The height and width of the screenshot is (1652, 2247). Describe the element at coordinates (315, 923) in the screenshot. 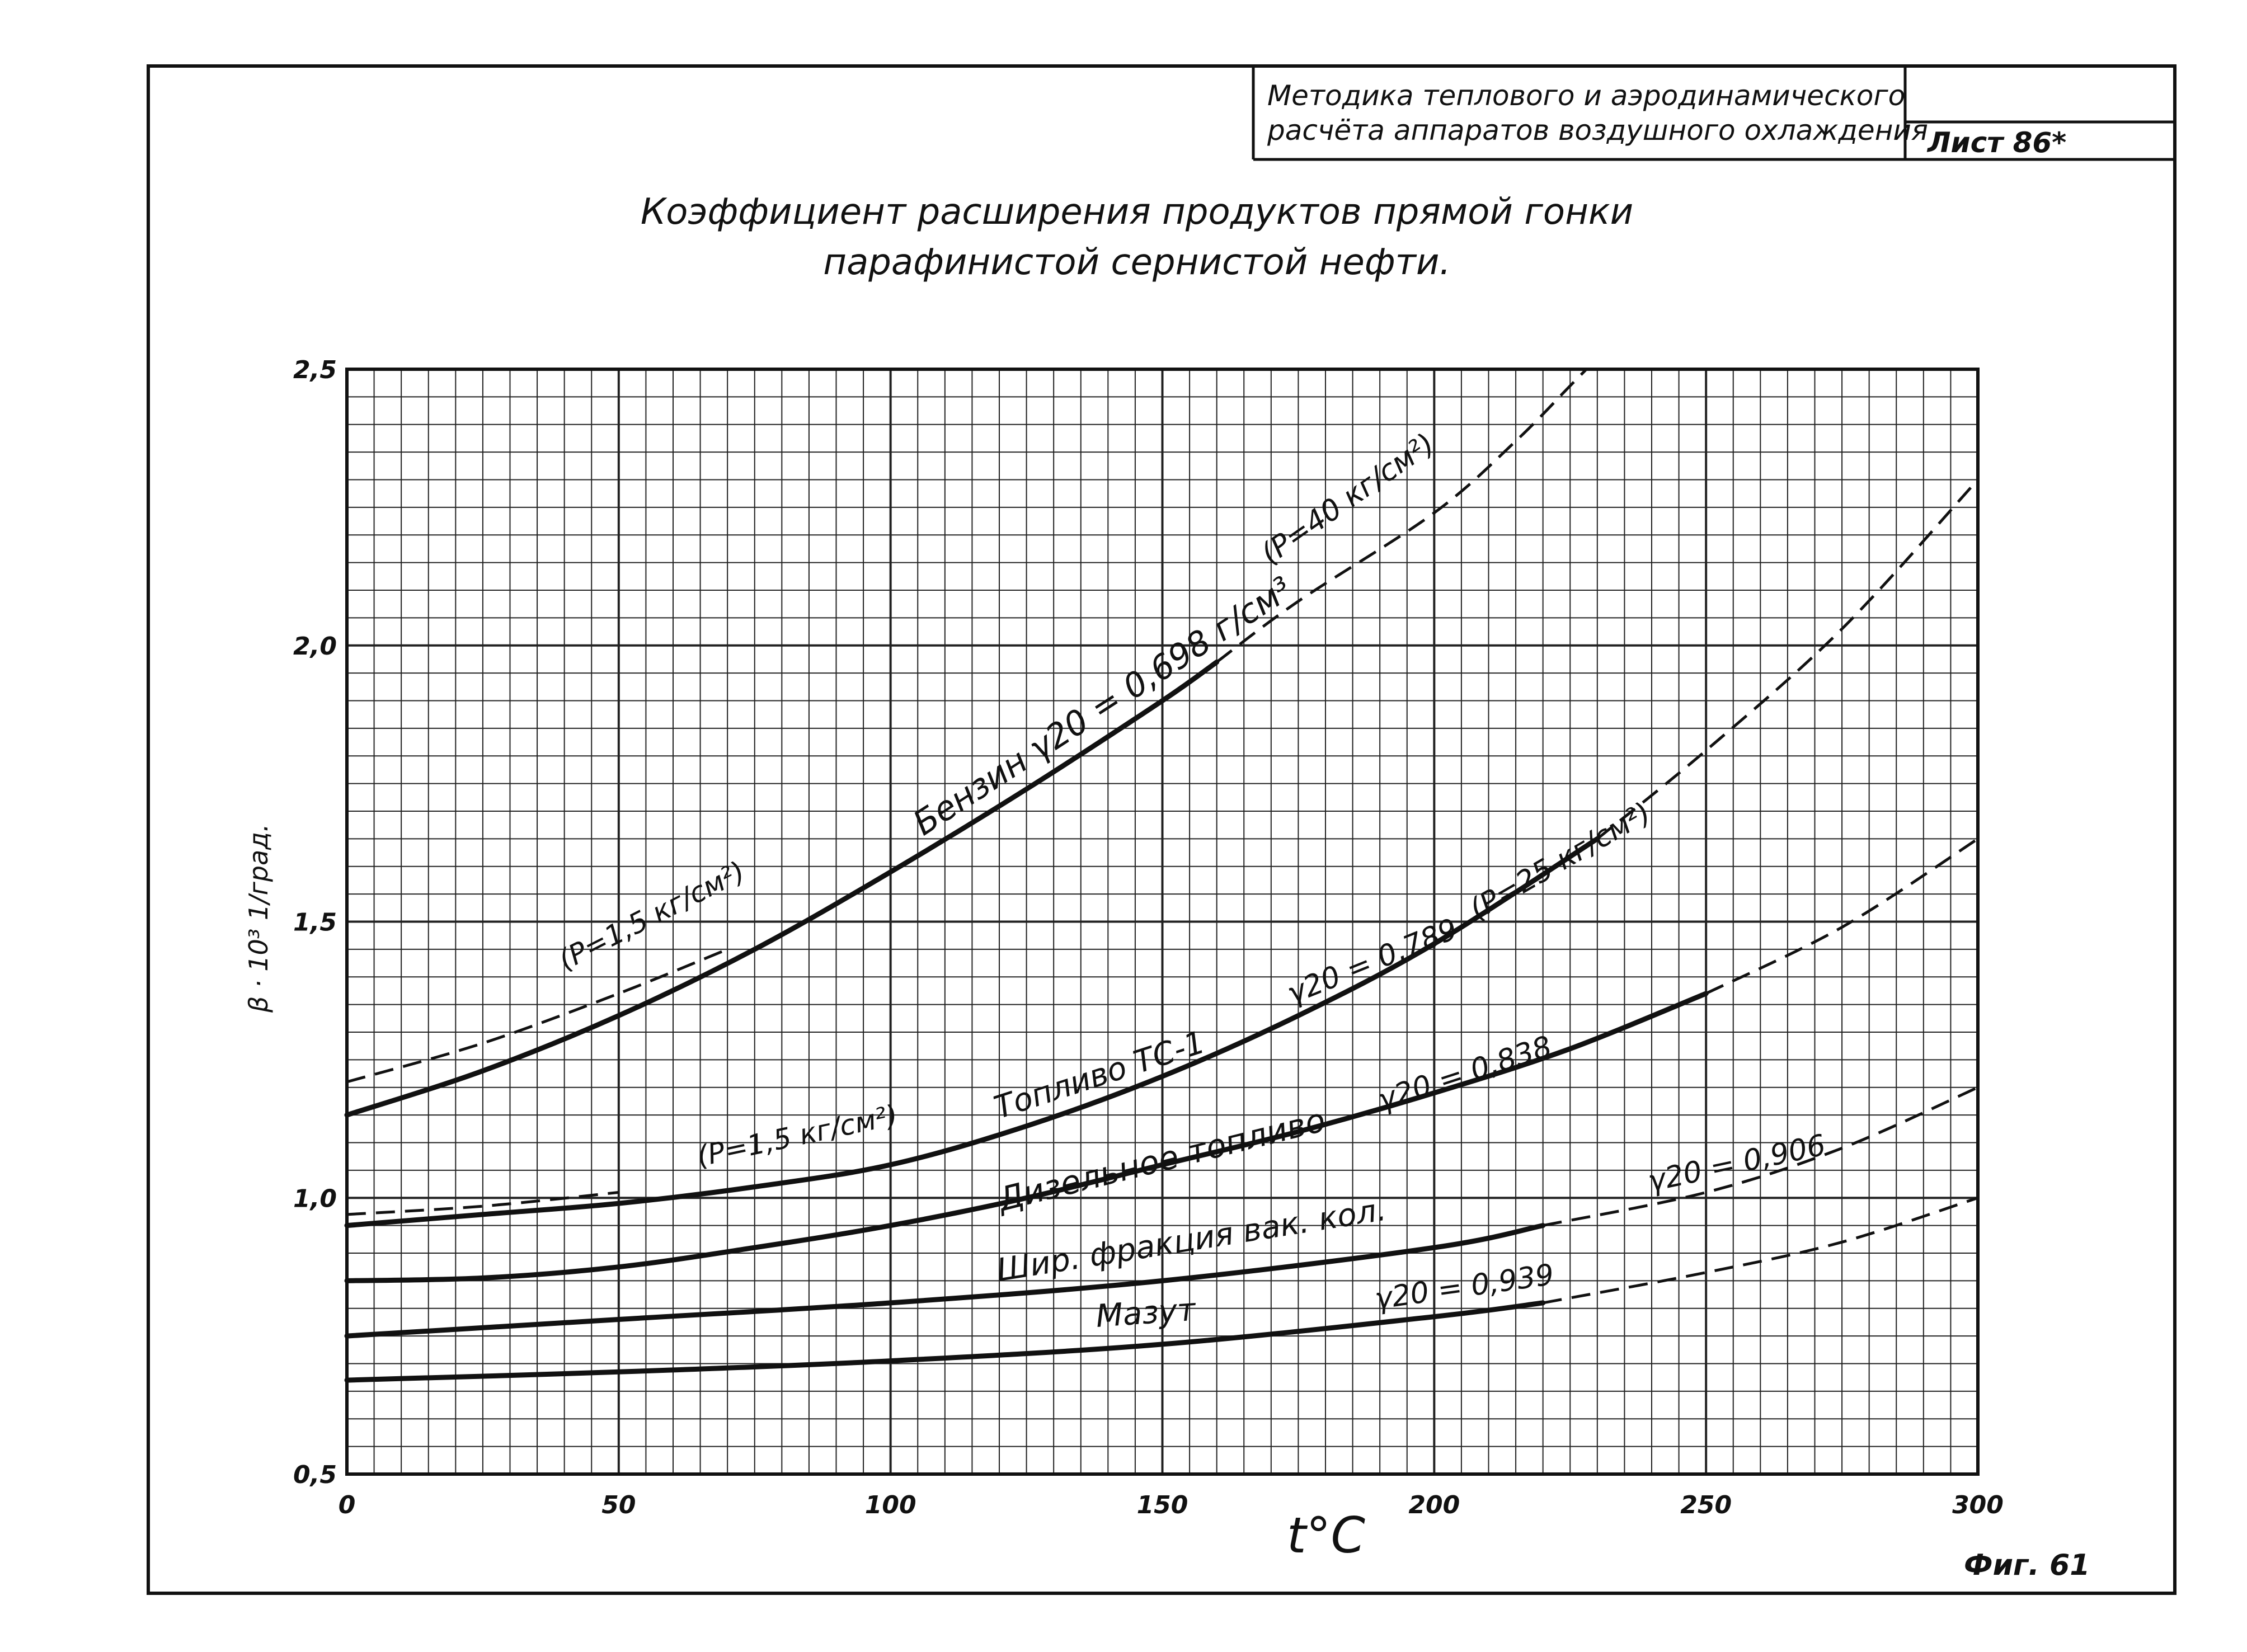

I see `y-tick-label: 1,5` at that location.